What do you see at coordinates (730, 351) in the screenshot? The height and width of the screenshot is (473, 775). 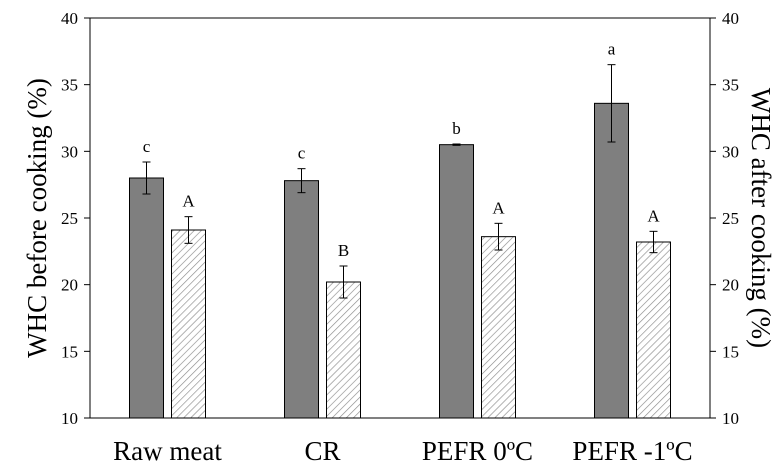 I see `y-tick-label-right: 15` at bounding box center [730, 351].